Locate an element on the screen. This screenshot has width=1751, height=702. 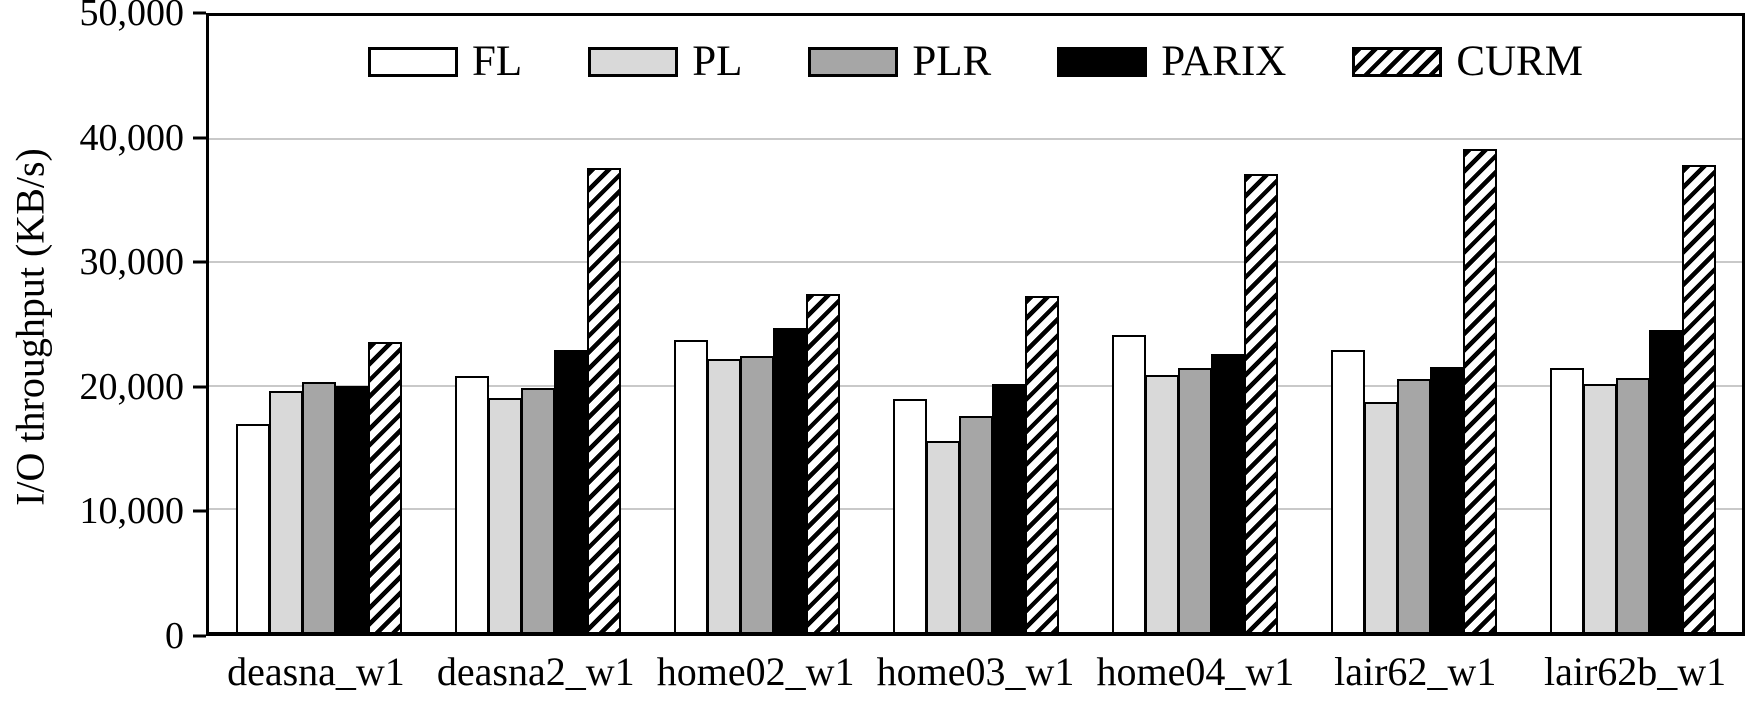
y-tick-label: 10,000 is located at coordinates (132, 511).